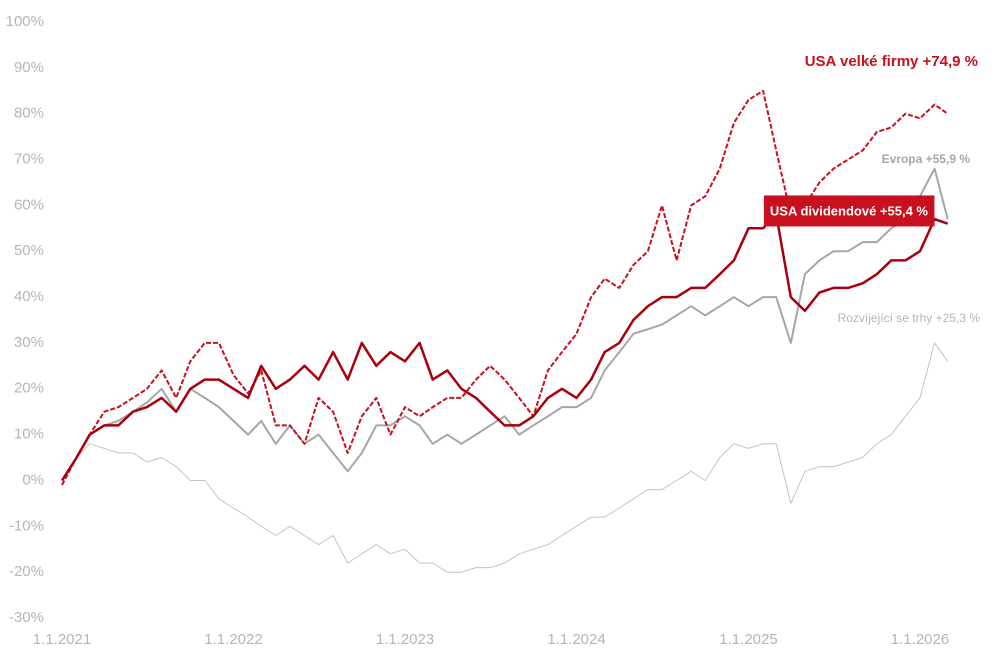 The image size is (1000, 671). I want to click on legend-entry: Rozvíjející se trhy +25,3 %, so click(909, 318).